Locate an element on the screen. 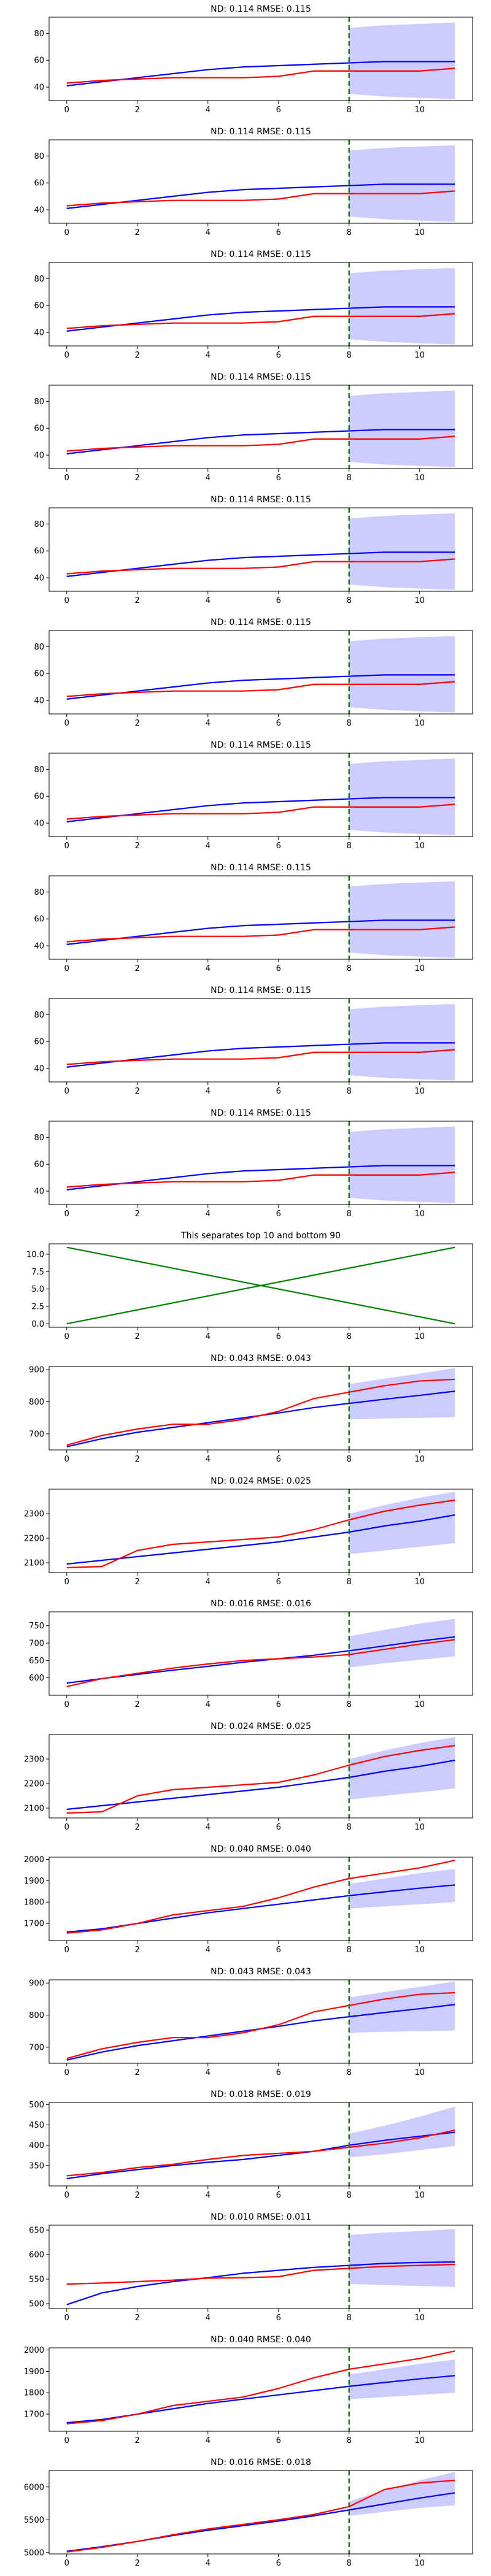 Image resolution: width=491 pixels, height=2576 pixels. series-line is located at coordinates (260, 1285).